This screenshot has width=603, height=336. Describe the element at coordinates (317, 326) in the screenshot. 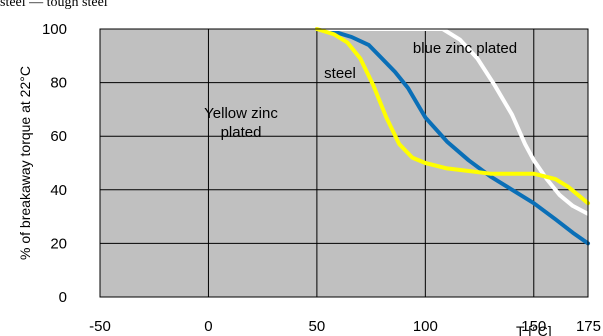

I see `x-tick-label: 50` at that location.